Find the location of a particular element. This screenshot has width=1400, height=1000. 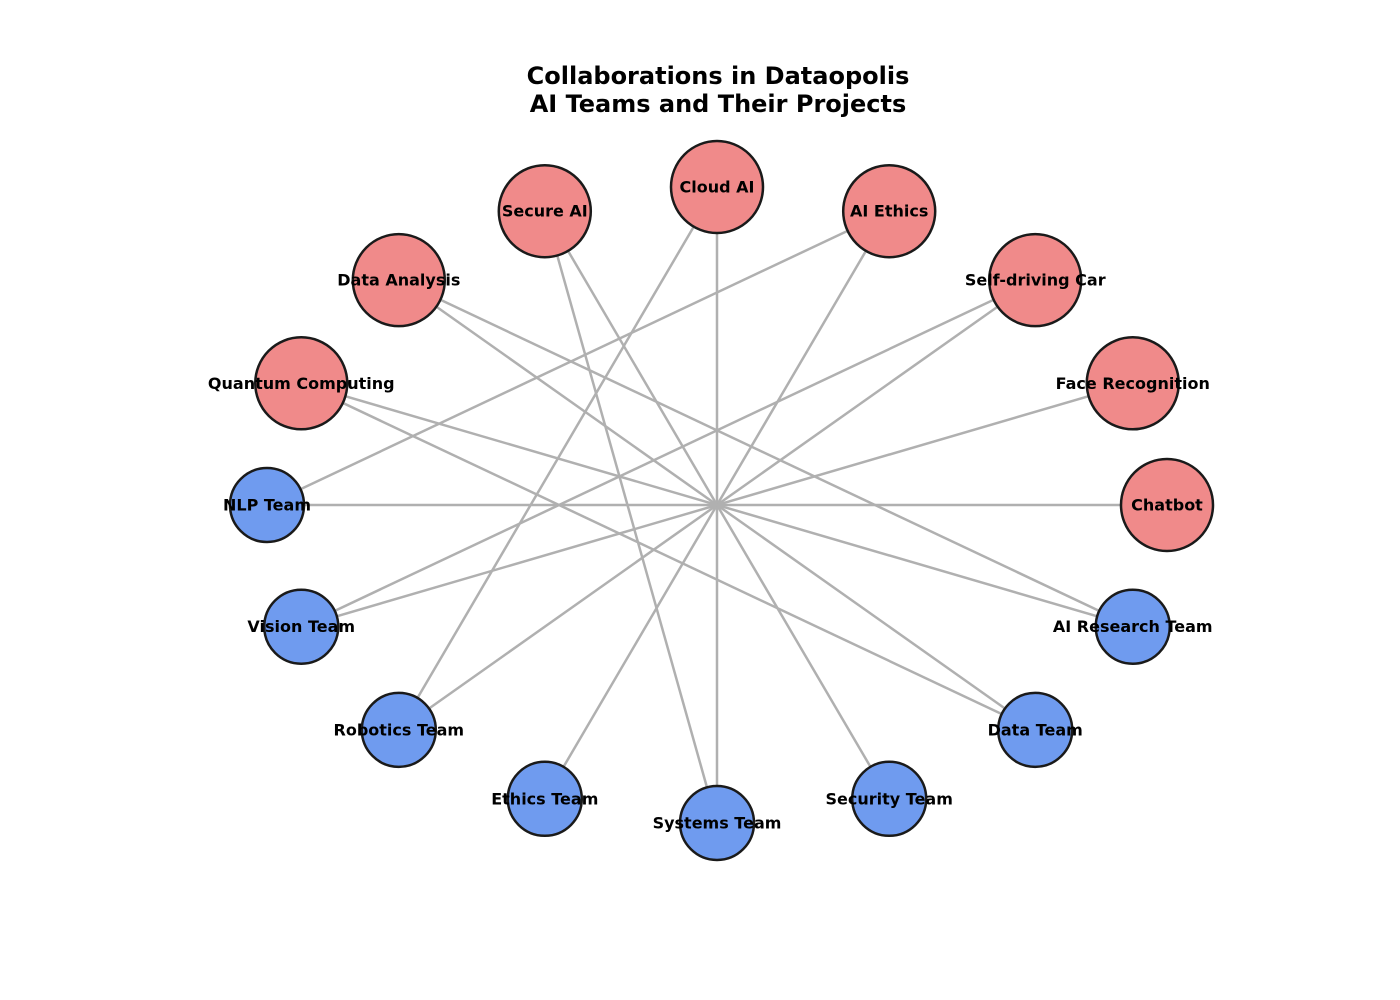

node-ai-ethics: AI Ethics is located at coordinates (889, 211).